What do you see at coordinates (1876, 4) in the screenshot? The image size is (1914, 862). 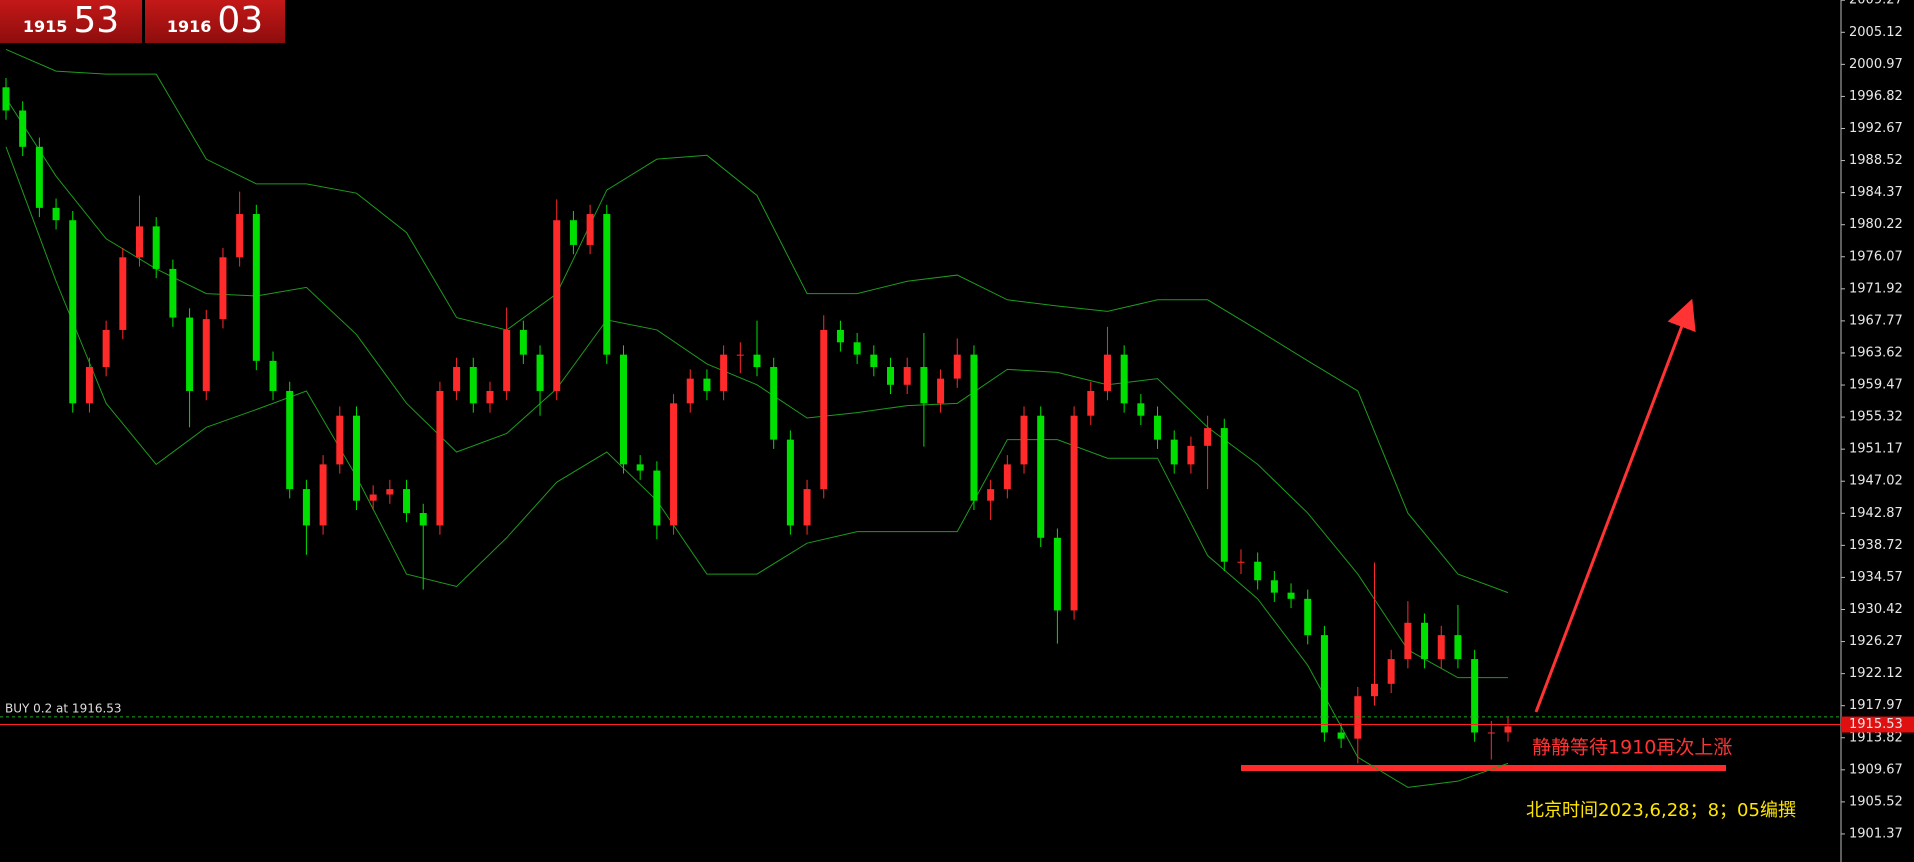 I see `y-tick-label: 2009.27` at bounding box center [1876, 4].